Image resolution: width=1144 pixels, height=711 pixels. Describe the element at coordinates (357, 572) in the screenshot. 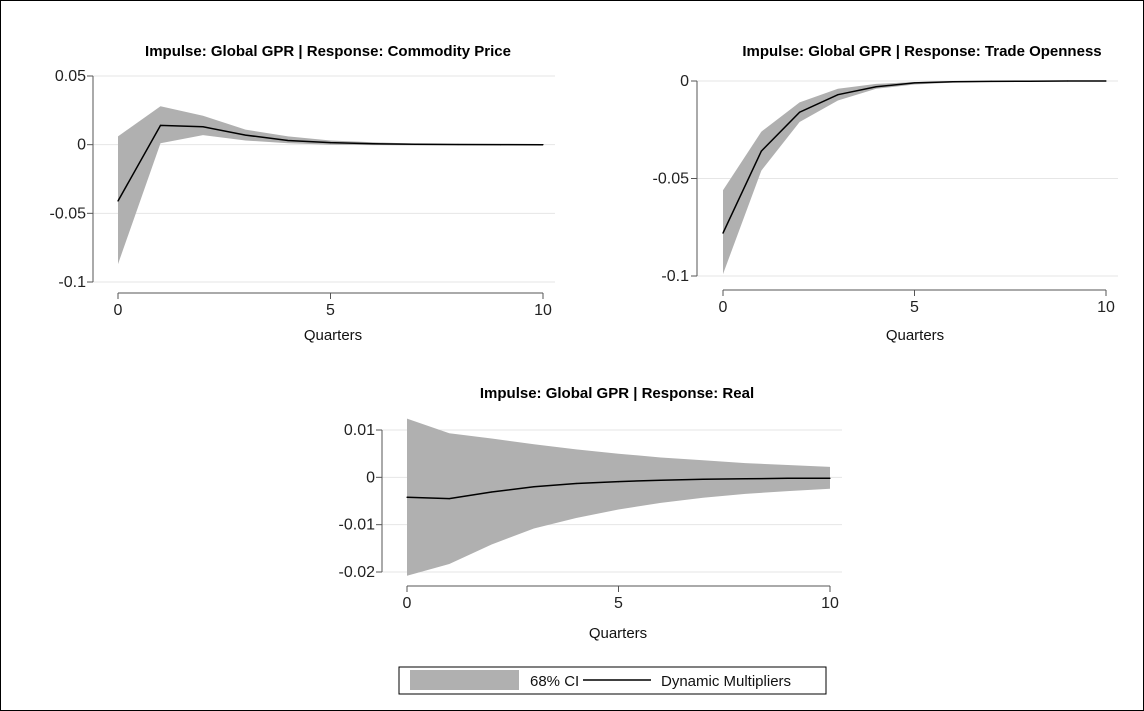

I see `y-tick-label: -0.02` at that location.